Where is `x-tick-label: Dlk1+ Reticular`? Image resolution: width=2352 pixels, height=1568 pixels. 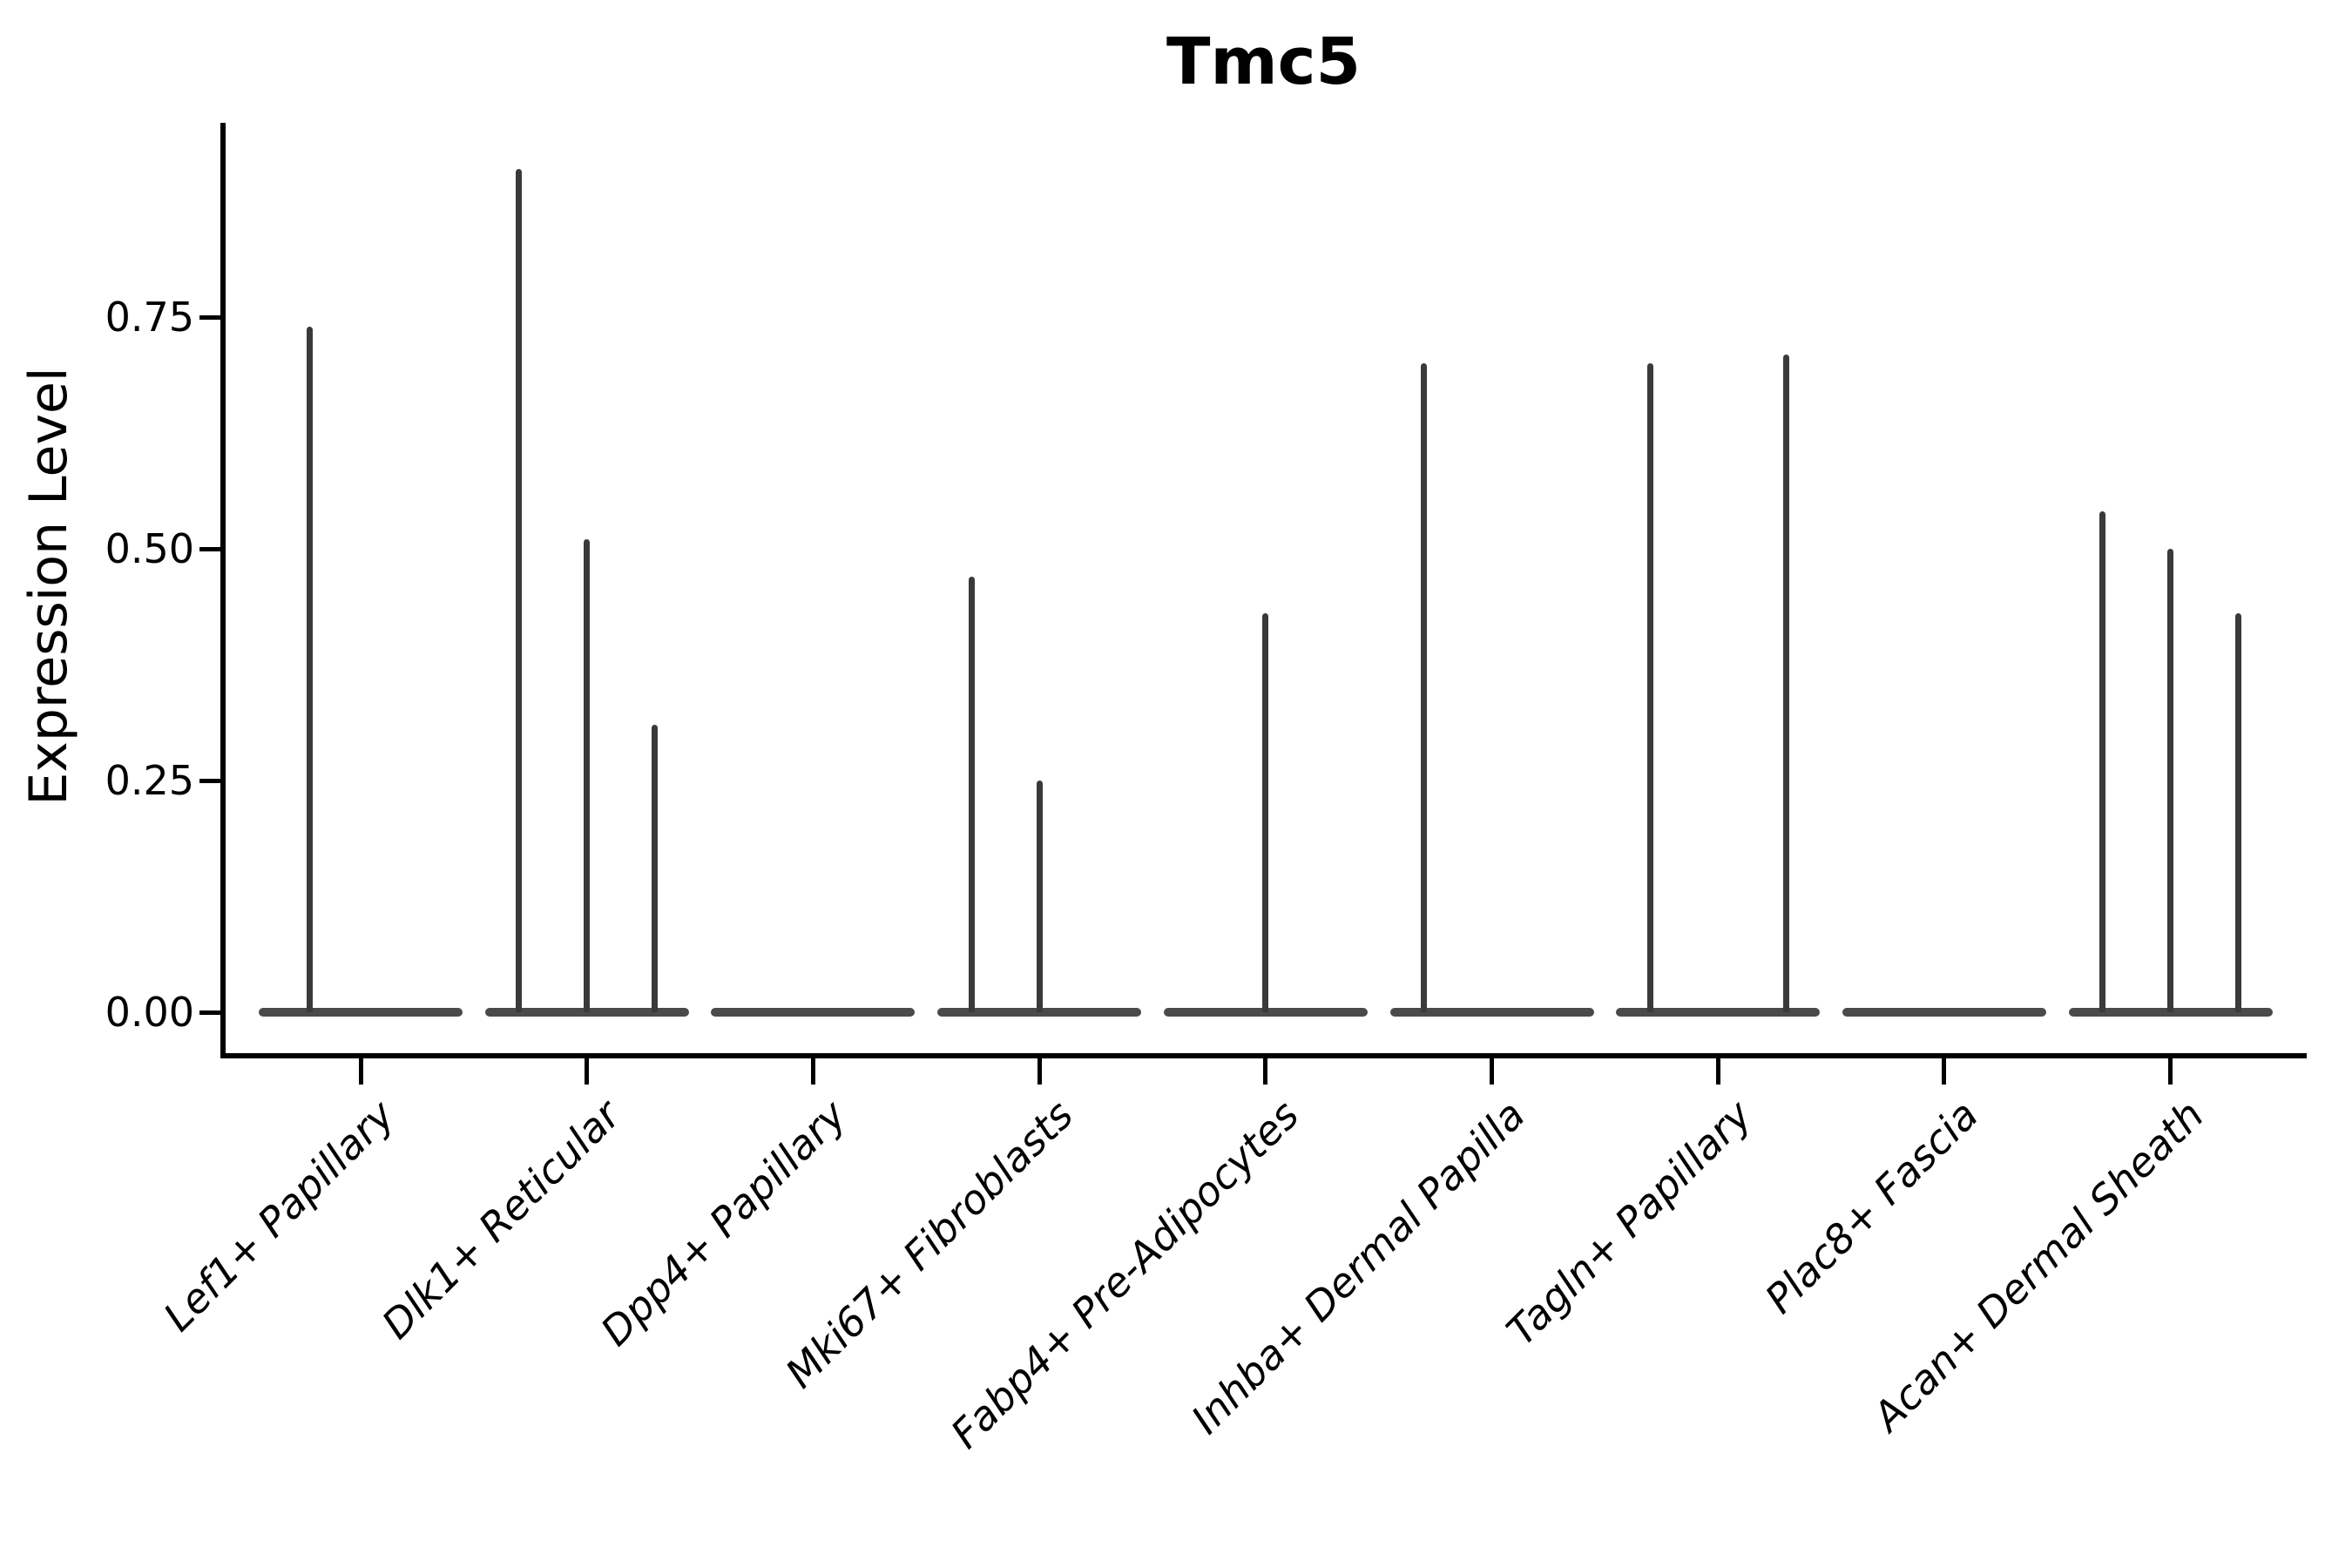
x-tick-label: Dlk1+ Reticular is located at coordinates (501, 1219).